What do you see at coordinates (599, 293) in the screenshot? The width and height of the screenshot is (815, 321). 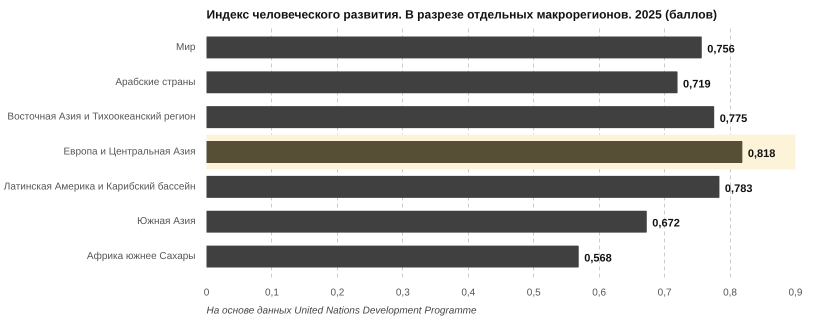 I see `x-tick-label: 0,6` at bounding box center [599, 293].